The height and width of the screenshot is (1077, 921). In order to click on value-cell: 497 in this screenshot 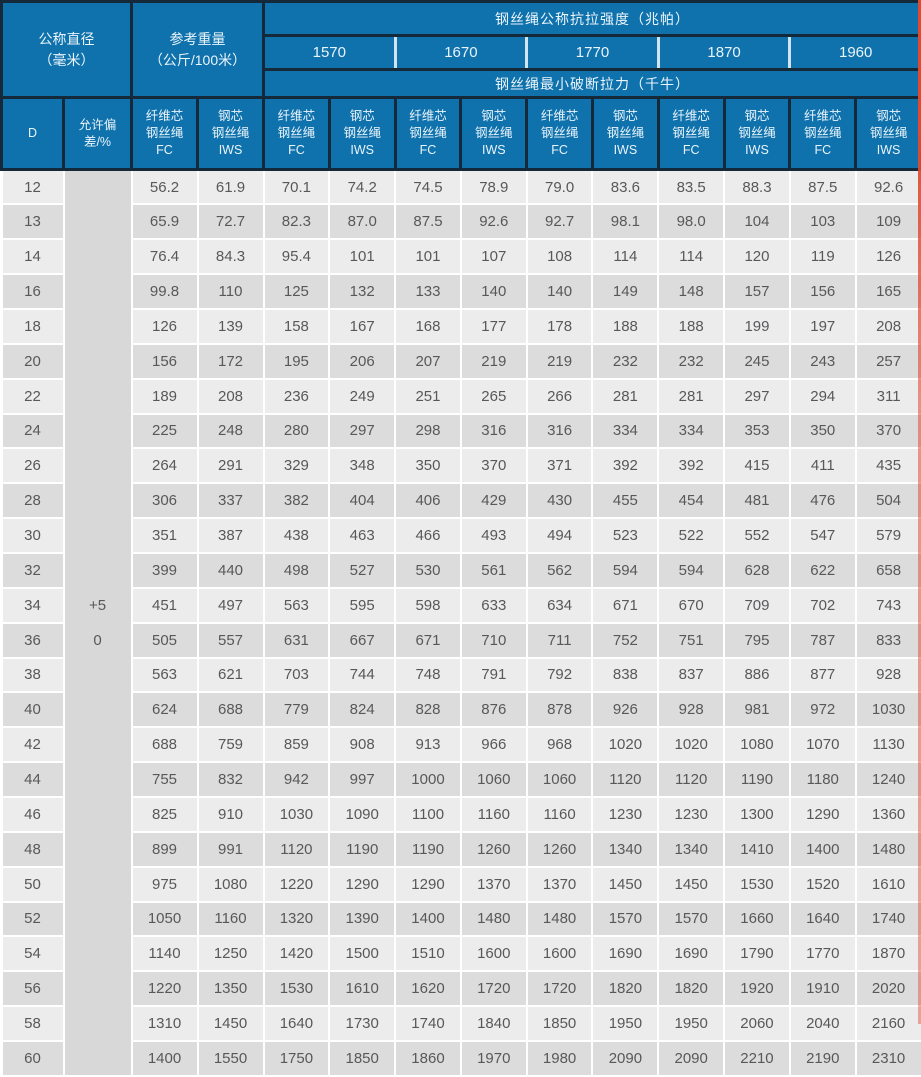, I will do `click(231, 605)`.